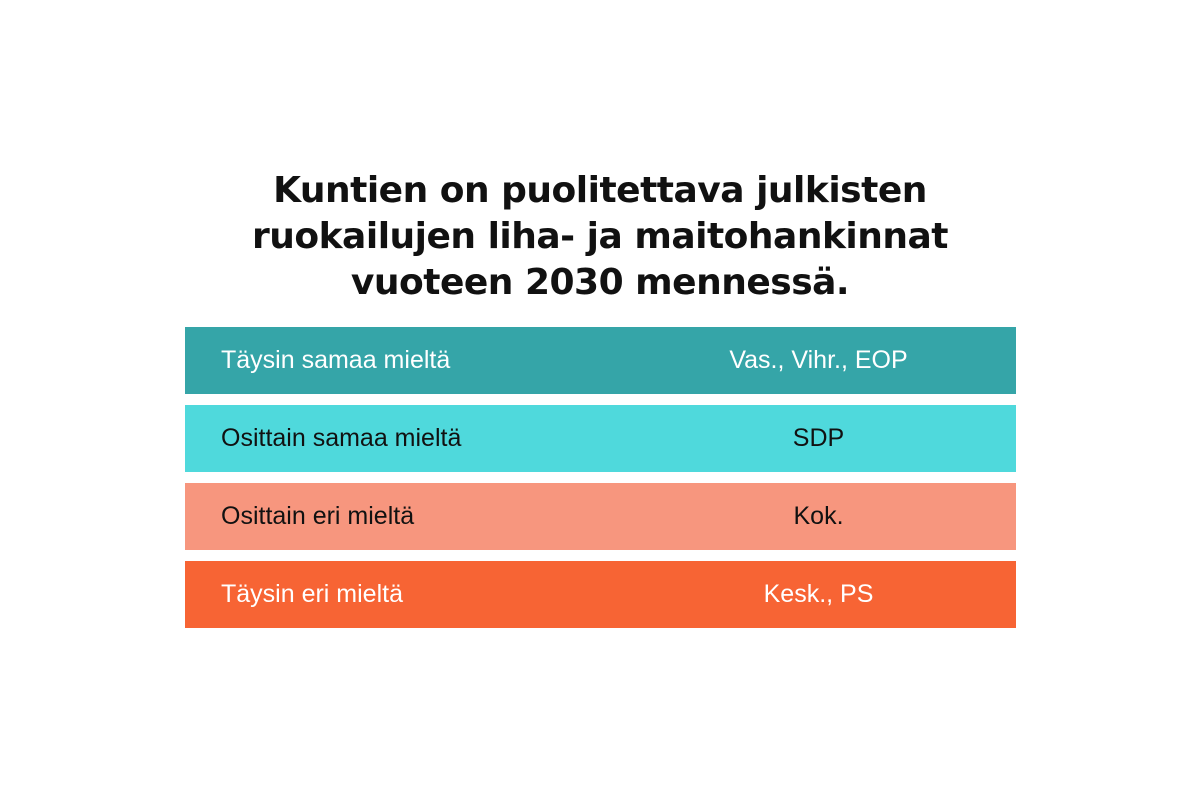 This screenshot has height=800, width=1200. What do you see at coordinates (600, 438) in the screenshot?
I see `table-row: Osittain samaa mieltä SDP` at bounding box center [600, 438].